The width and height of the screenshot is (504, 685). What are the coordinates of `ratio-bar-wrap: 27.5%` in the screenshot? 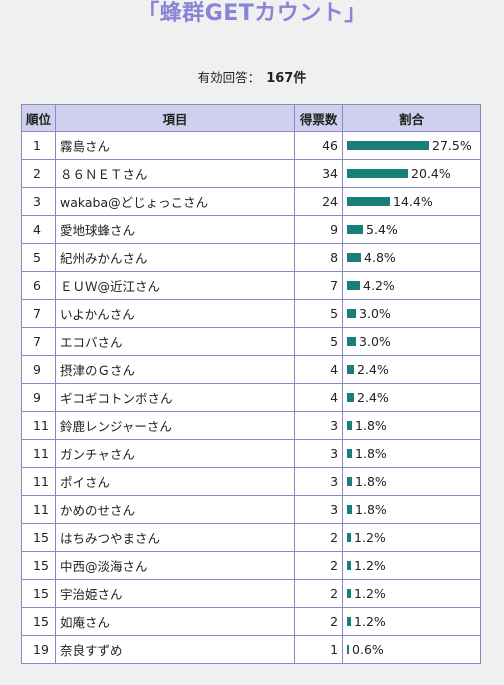 It's located at (413, 145).